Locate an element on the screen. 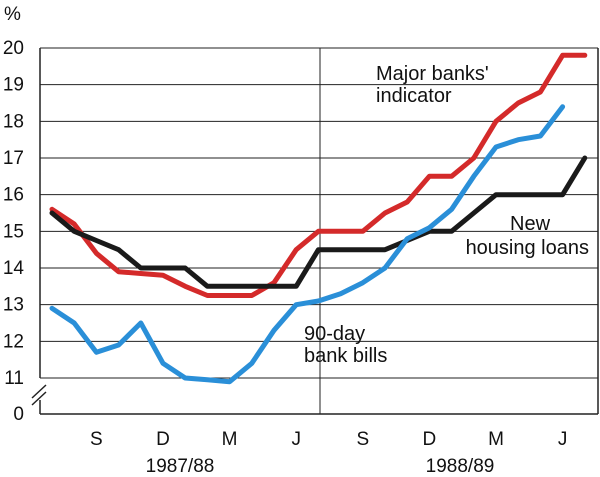 The width and height of the screenshot is (600, 477). series-annotation: housing loans is located at coordinates (527, 248).